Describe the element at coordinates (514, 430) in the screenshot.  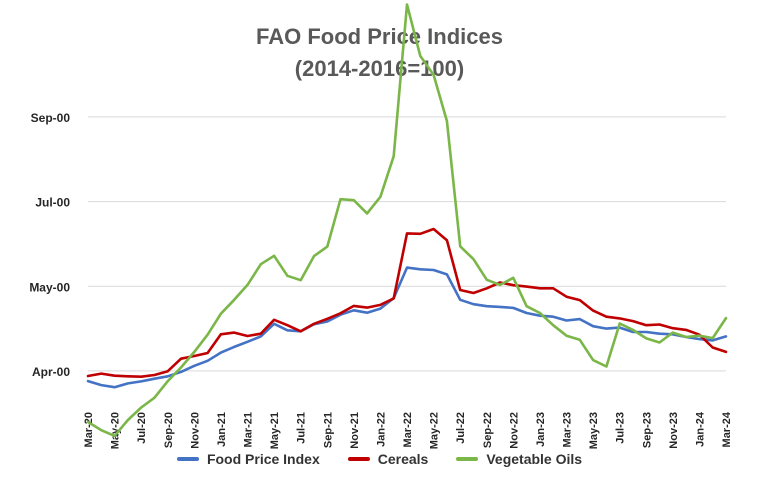
I see `x-tick-label: Nov-22` at that location.